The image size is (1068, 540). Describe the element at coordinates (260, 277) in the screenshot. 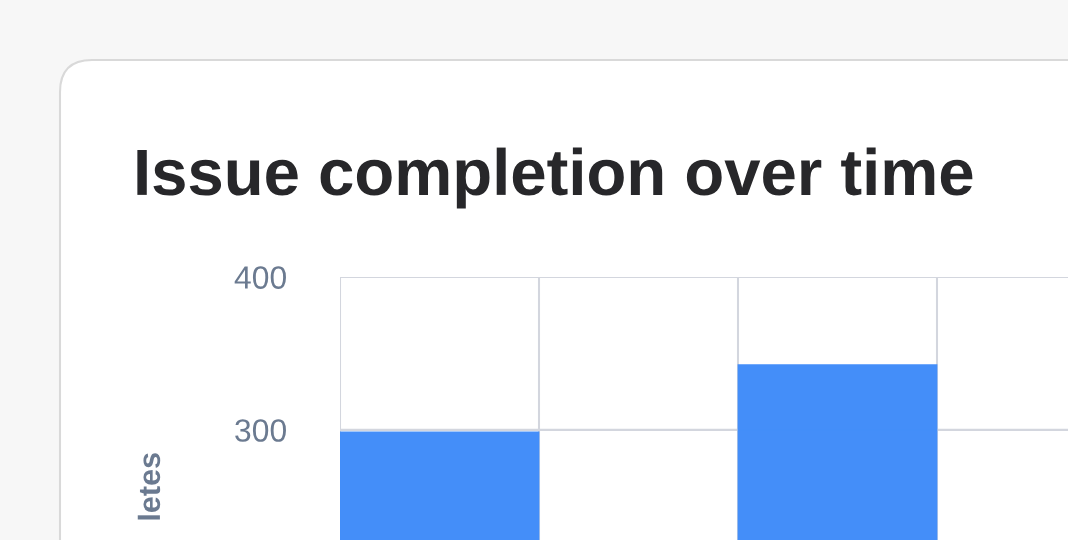

I see `y-tick-label: 400` at that location.